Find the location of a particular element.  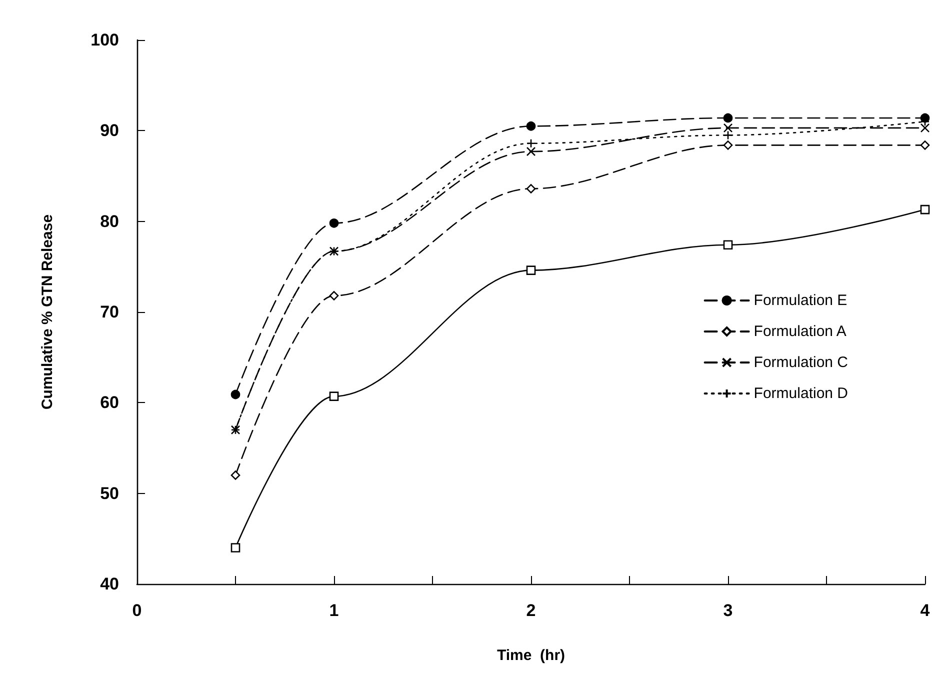

y-tick-label: 40 is located at coordinates (109, 584).